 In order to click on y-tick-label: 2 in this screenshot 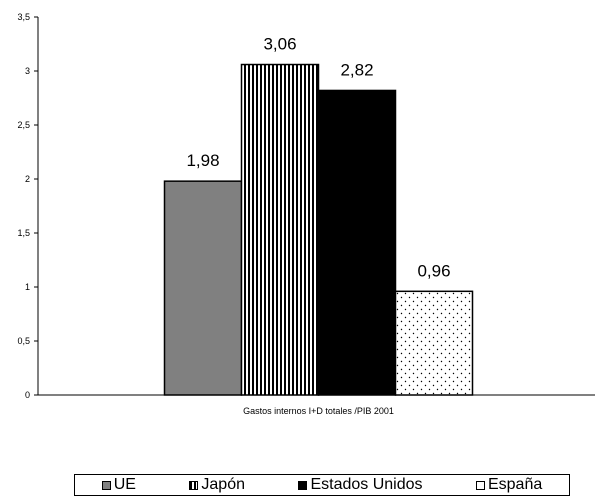, I will do `click(27, 179)`.